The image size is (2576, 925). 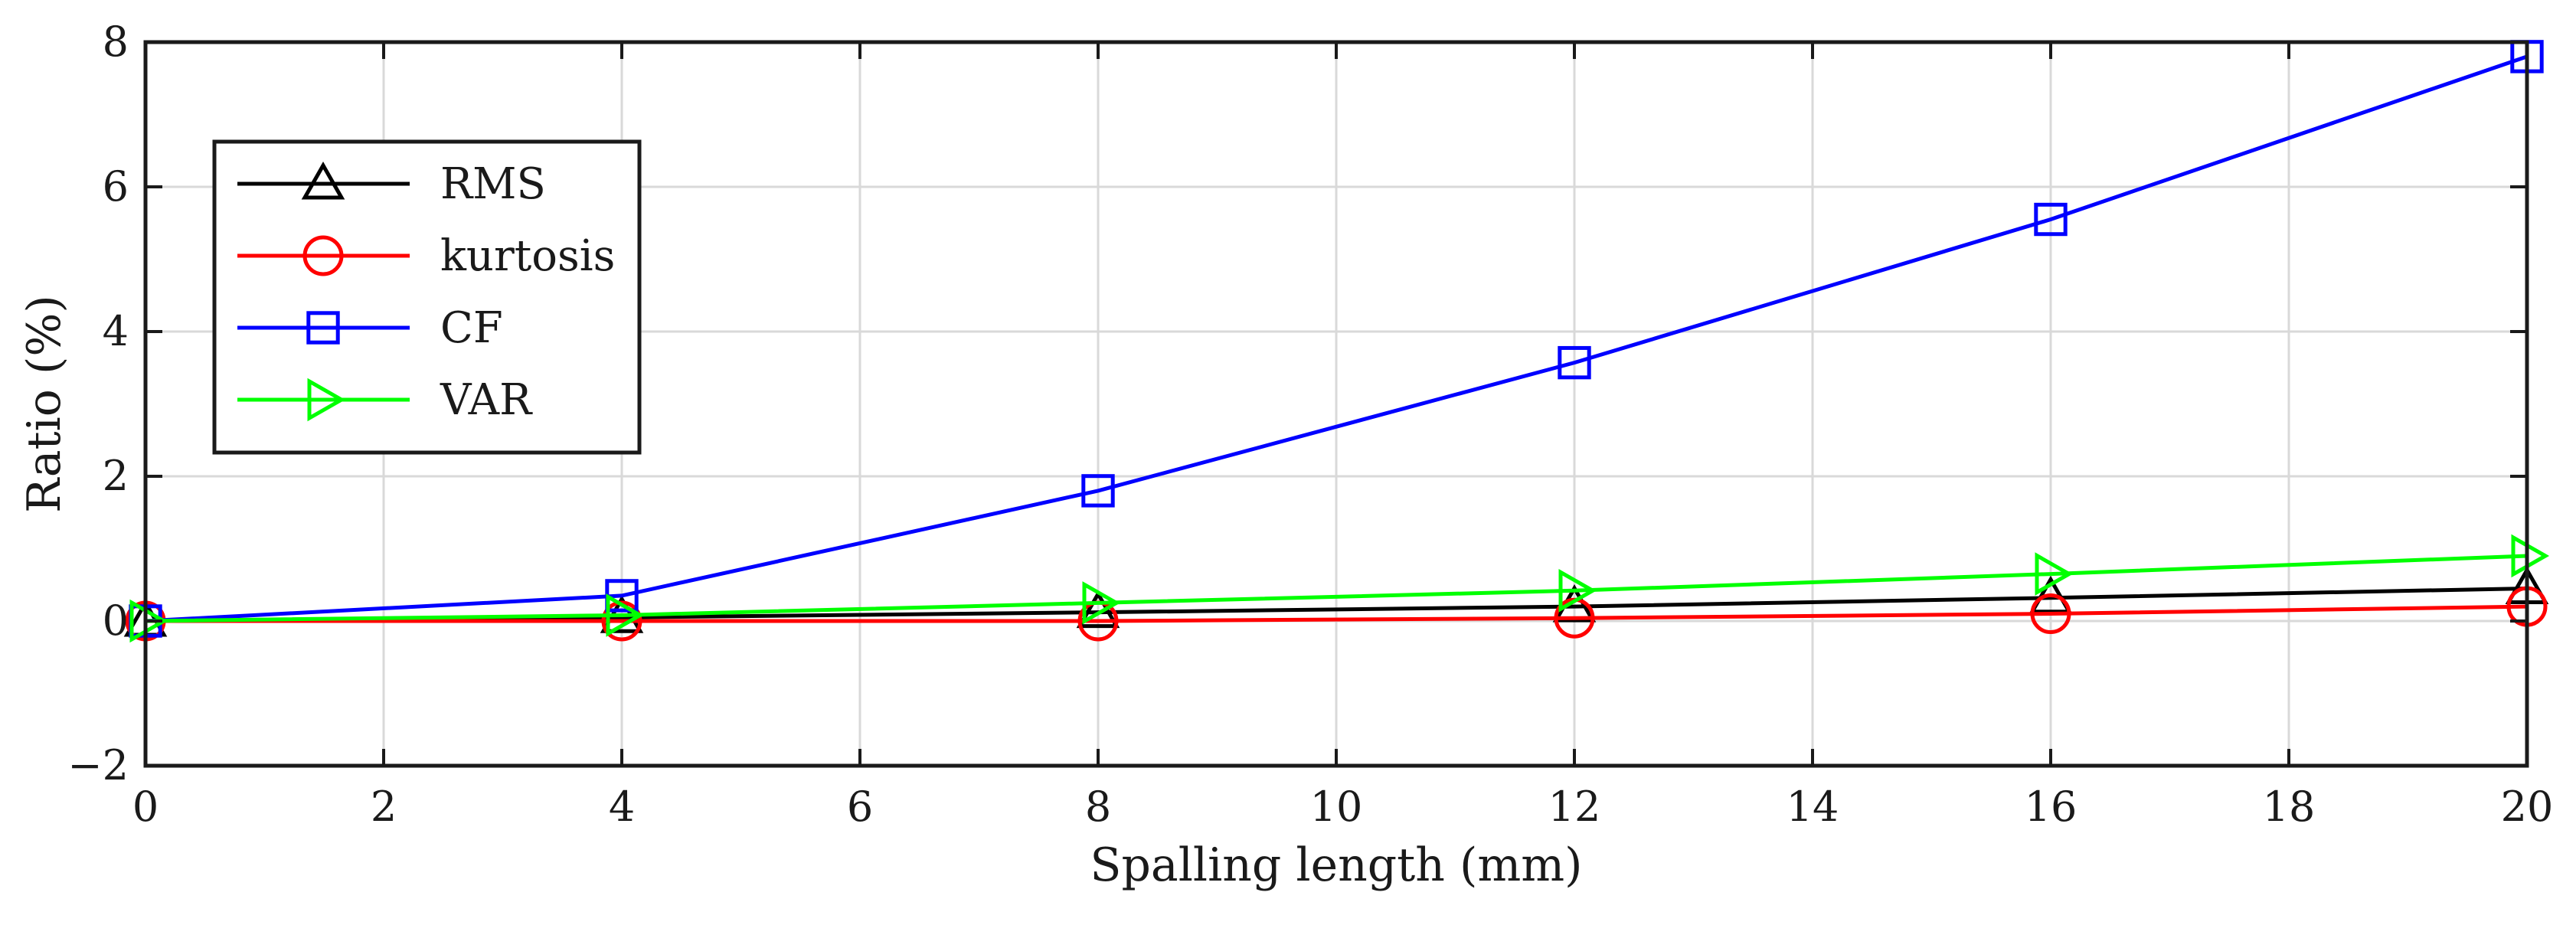 I want to click on x-tick-label: 18, so click(x=2289, y=807).